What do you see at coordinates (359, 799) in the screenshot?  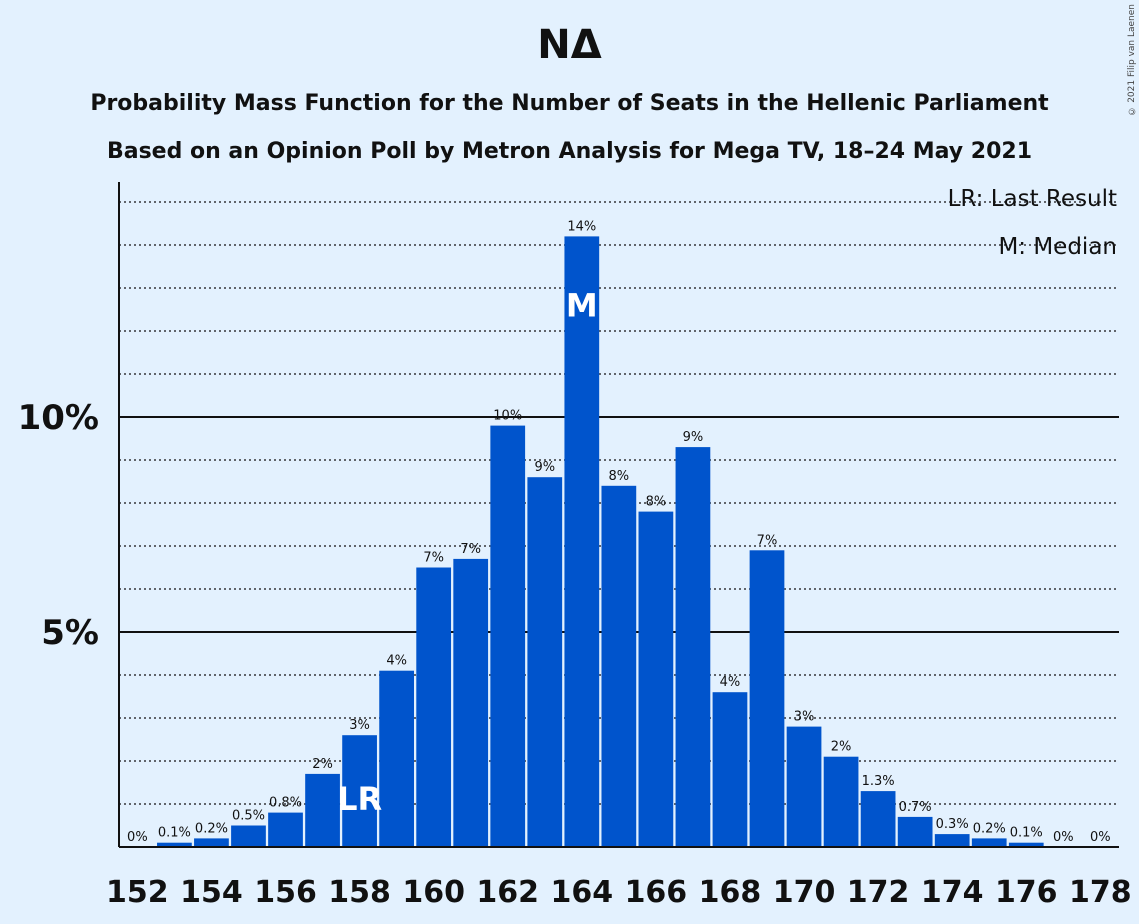 I see `last-result-marker: LR` at bounding box center [359, 799].